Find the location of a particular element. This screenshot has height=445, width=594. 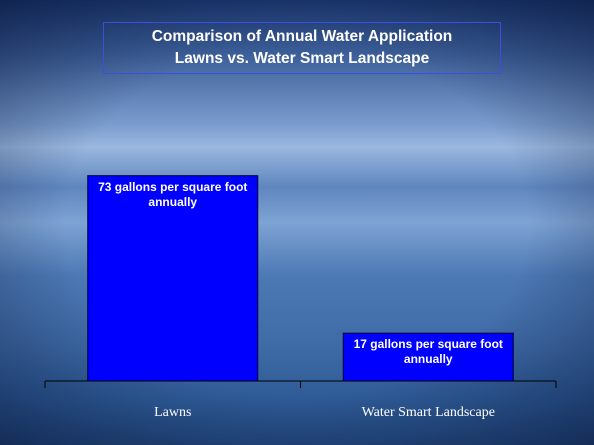

value-label-box: 73 gallons per square foot annually is located at coordinates (173, 194).